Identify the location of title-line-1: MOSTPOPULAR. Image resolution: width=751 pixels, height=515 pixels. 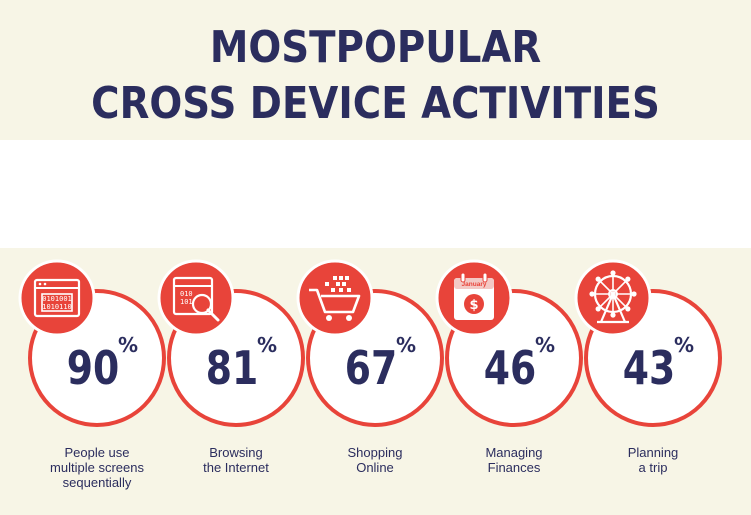
(375, 47).